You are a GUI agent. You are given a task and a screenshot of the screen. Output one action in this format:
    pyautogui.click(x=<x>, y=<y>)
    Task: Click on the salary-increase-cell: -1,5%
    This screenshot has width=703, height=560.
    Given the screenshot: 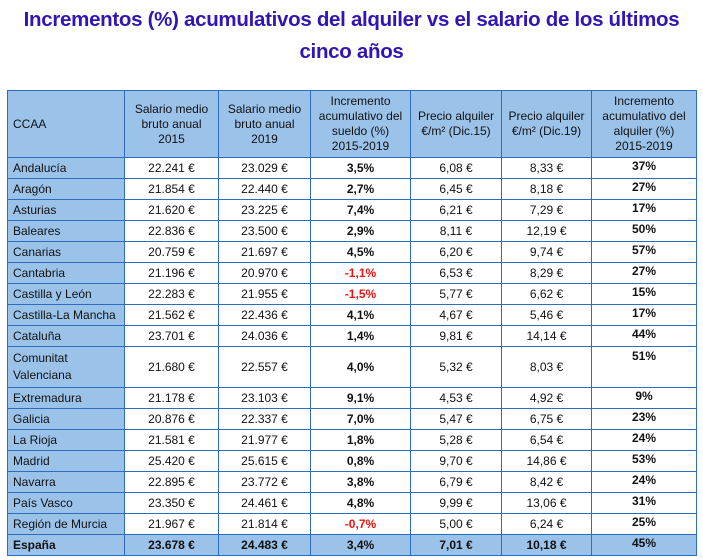 What is the action you would take?
    pyautogui.click(x=360, y=294)
    